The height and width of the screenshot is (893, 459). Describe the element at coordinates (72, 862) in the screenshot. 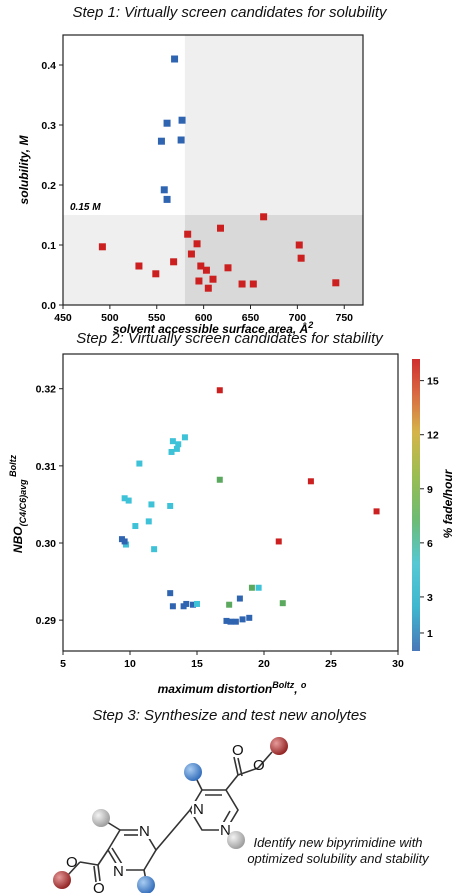

I see `atom-o3: O` at that location.